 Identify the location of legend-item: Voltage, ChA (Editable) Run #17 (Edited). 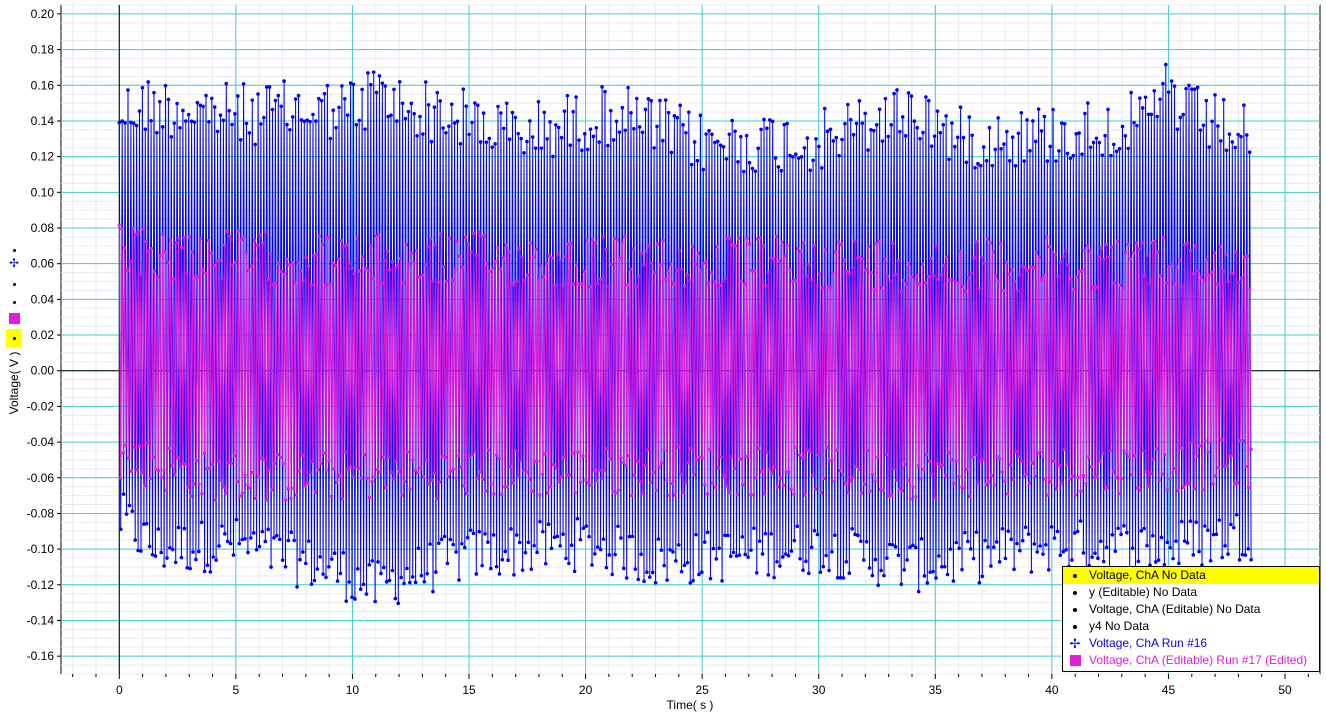
(1191, 660).